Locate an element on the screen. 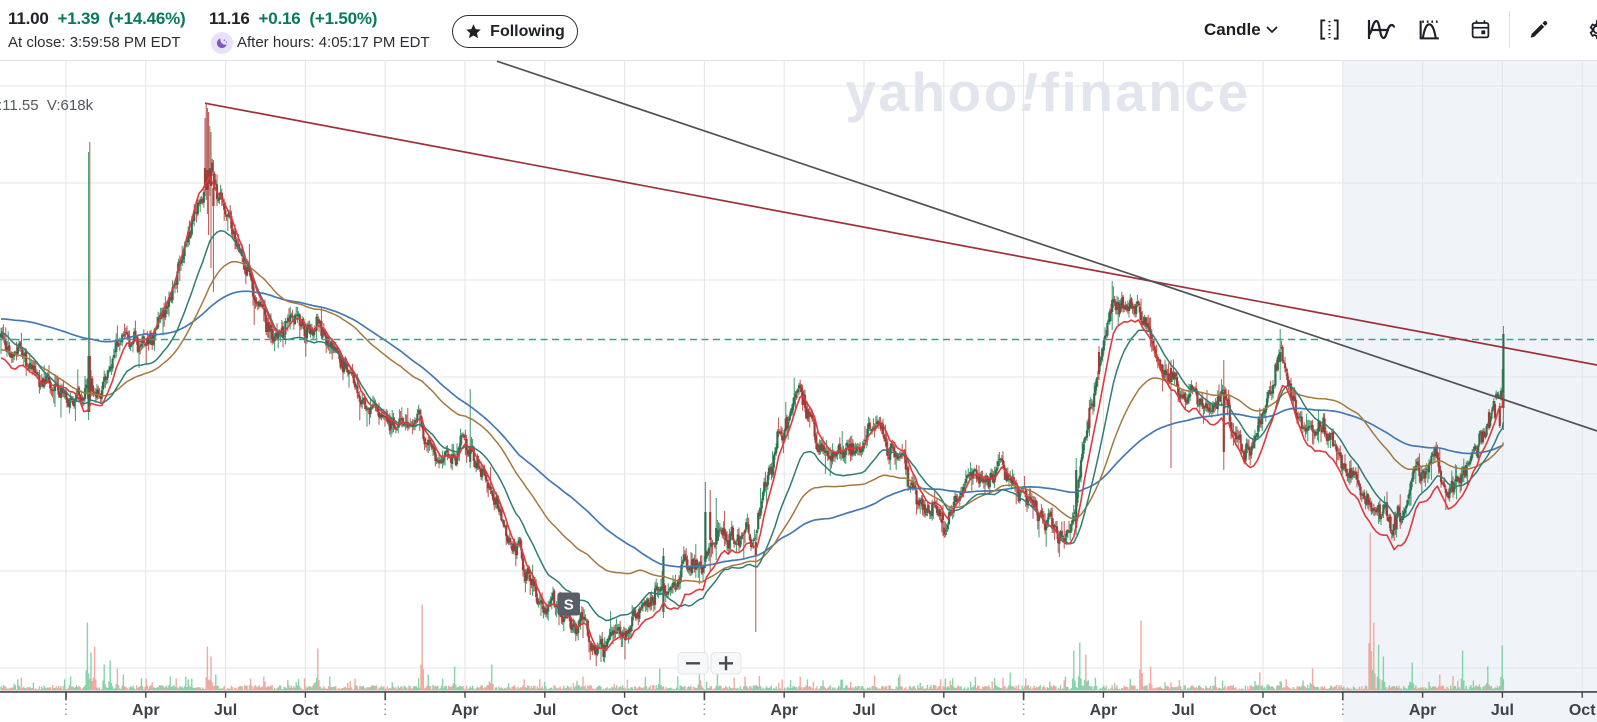 The width and height of the screenshot is (1597, 722). svg-text: yahoo!finance is located at coordinates (1047, 92).